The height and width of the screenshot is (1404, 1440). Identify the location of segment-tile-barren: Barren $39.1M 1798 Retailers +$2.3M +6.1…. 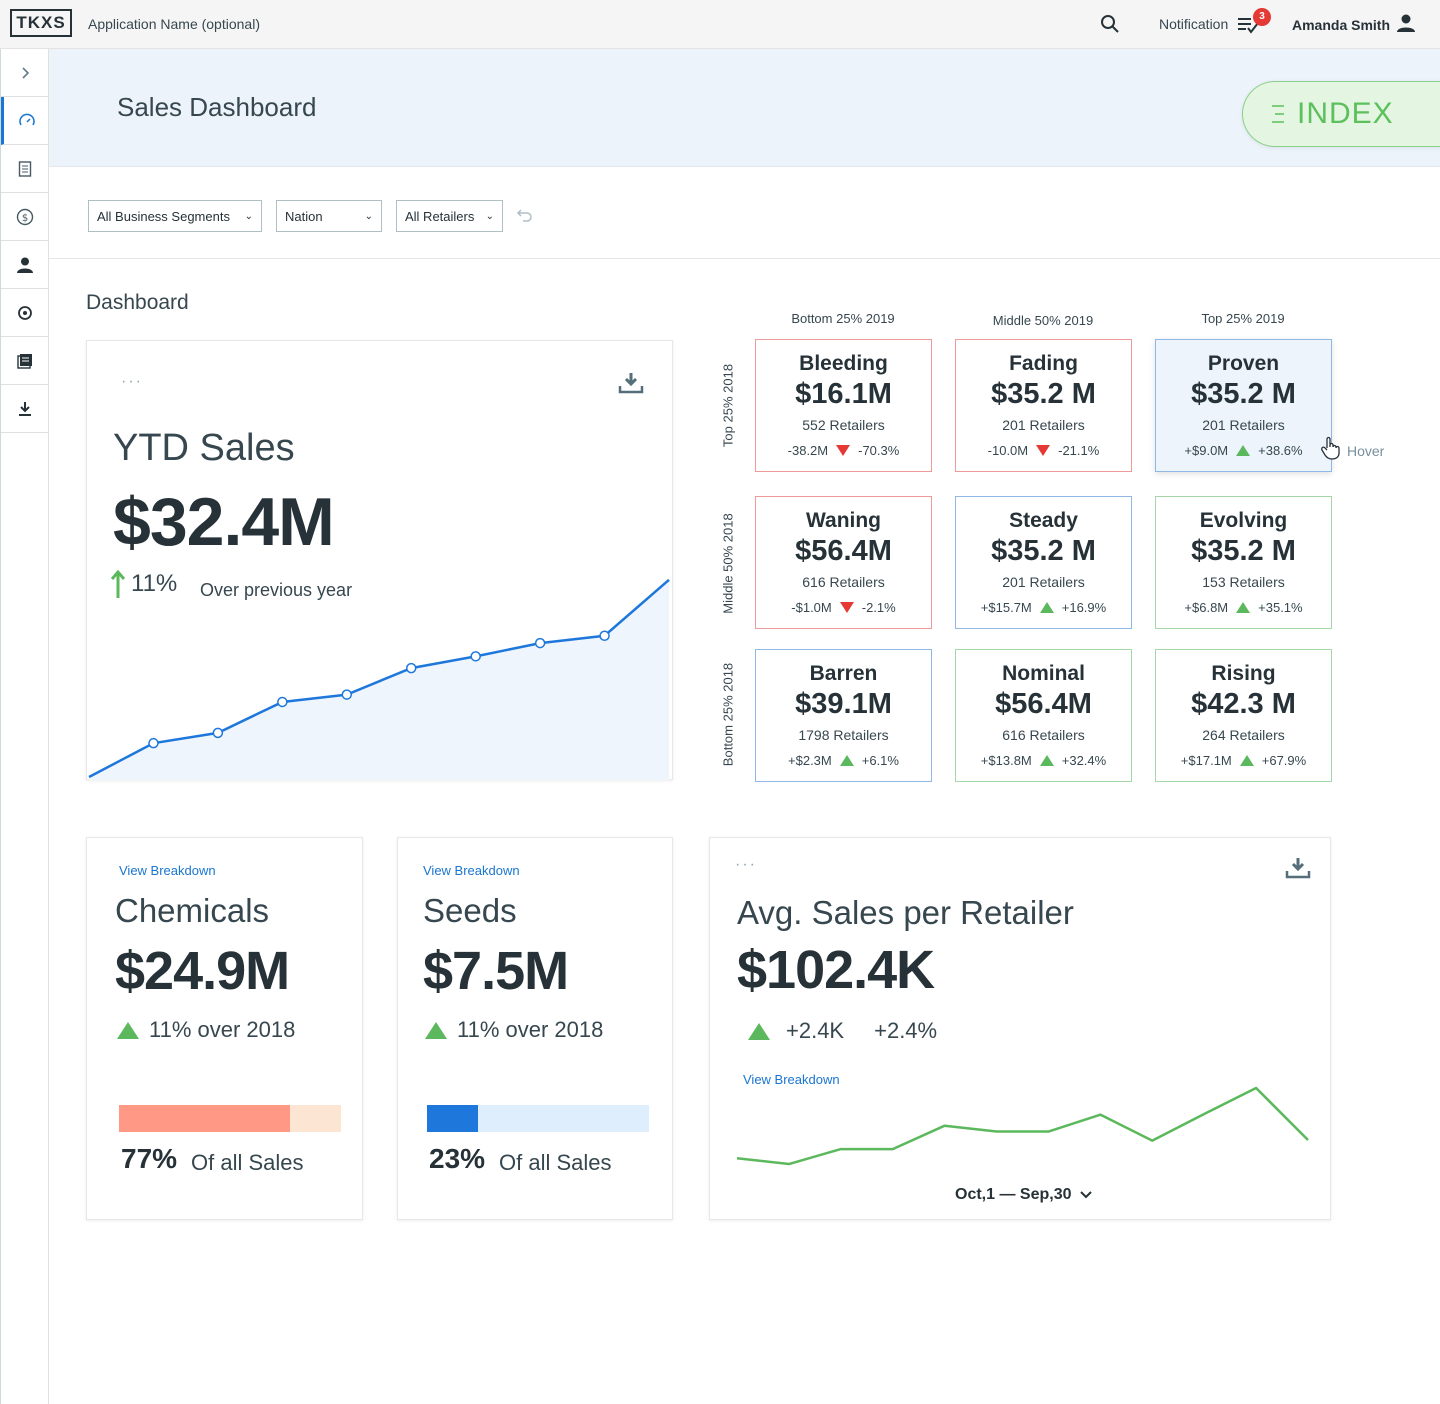
(843, 715).